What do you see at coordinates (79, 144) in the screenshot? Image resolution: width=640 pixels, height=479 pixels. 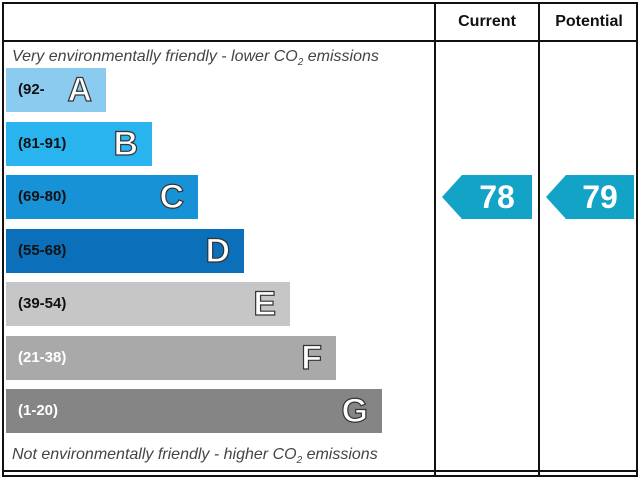 I see `band-b: (81-91) B` at bounding box center [79, 144].